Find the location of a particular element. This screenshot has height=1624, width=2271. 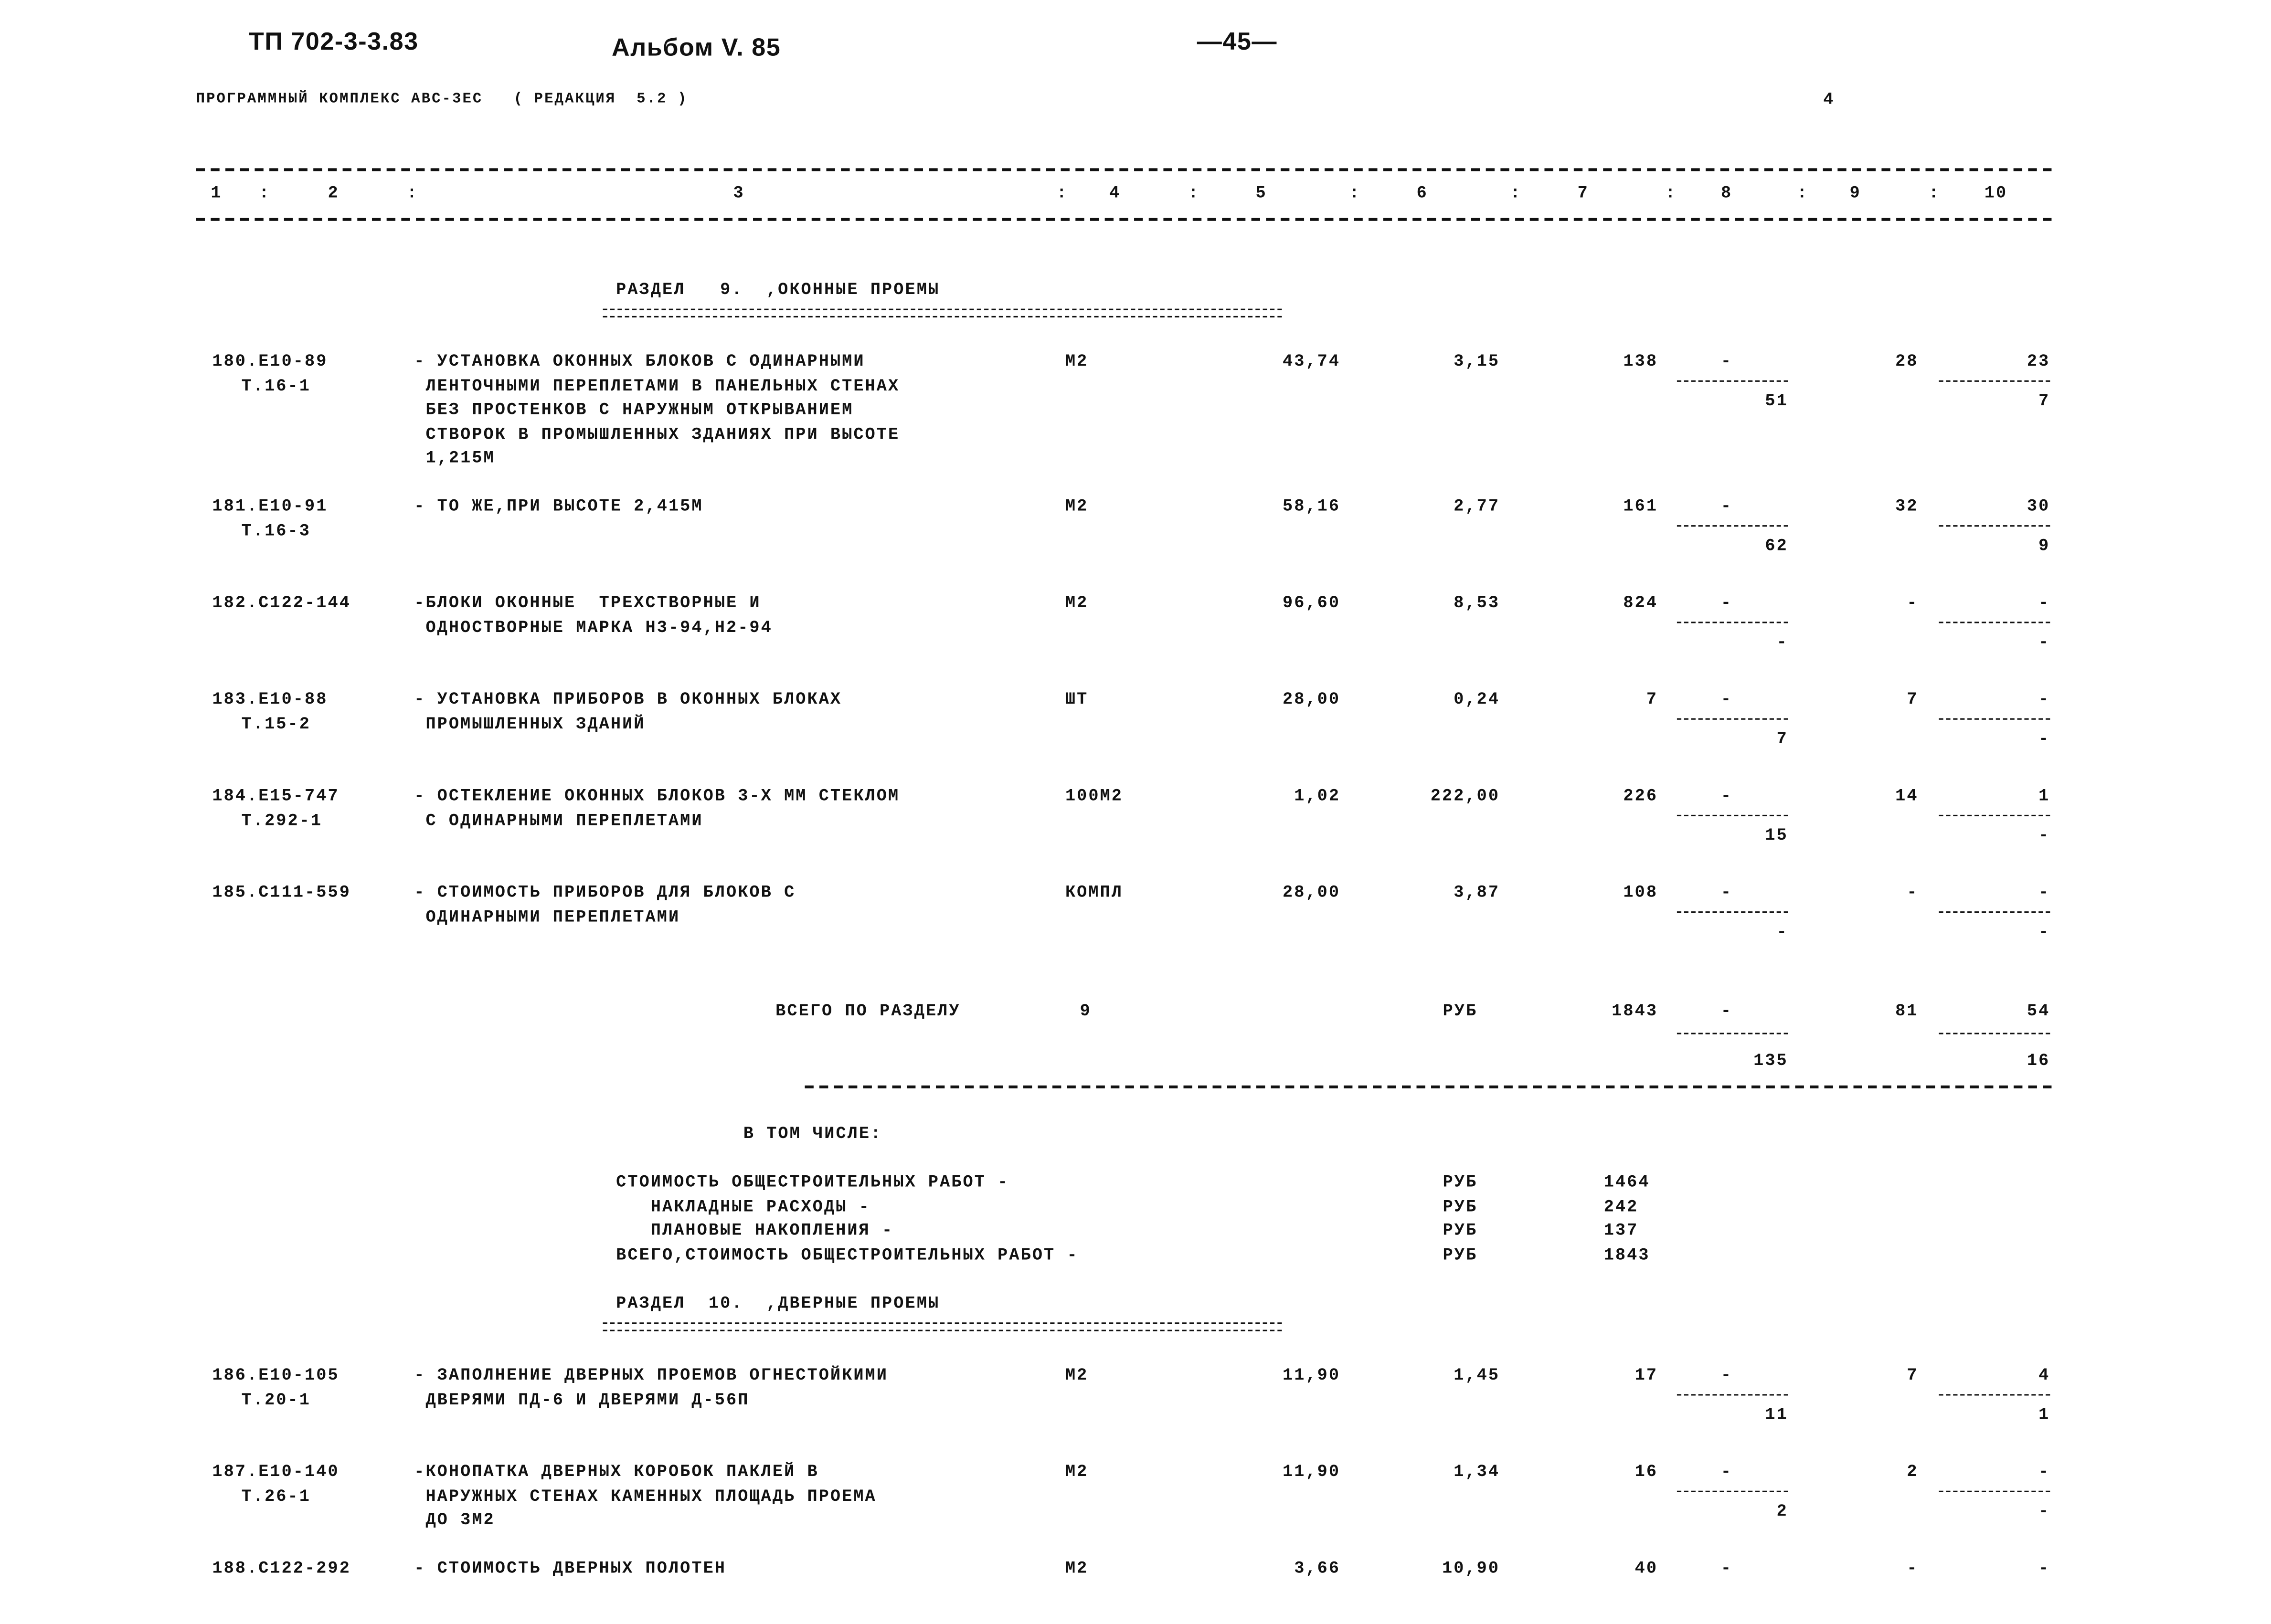

breakdown-label: ПЛАНОВЫЕ НАКОПЛЕНИЯ - is located at coordinates (755, 1231).